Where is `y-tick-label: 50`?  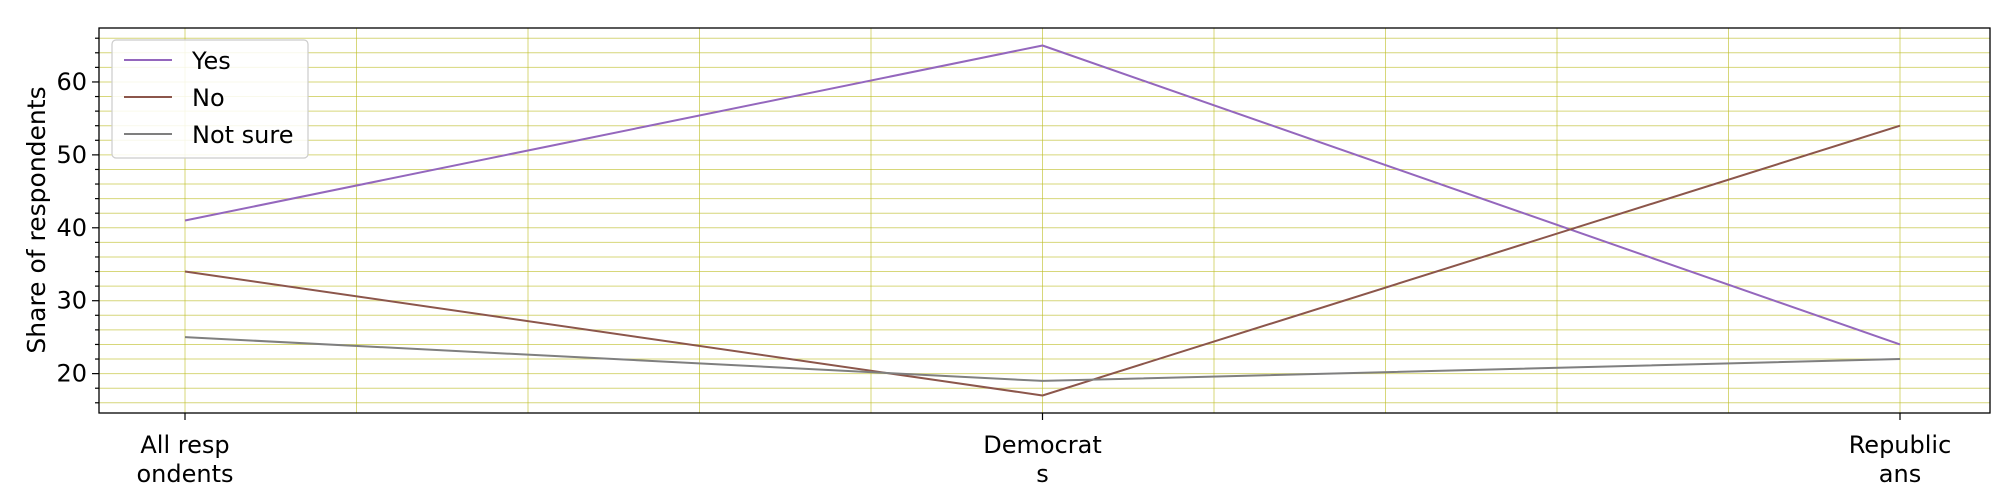
y-tick-label: 50 is located at coordinates (71, 155).